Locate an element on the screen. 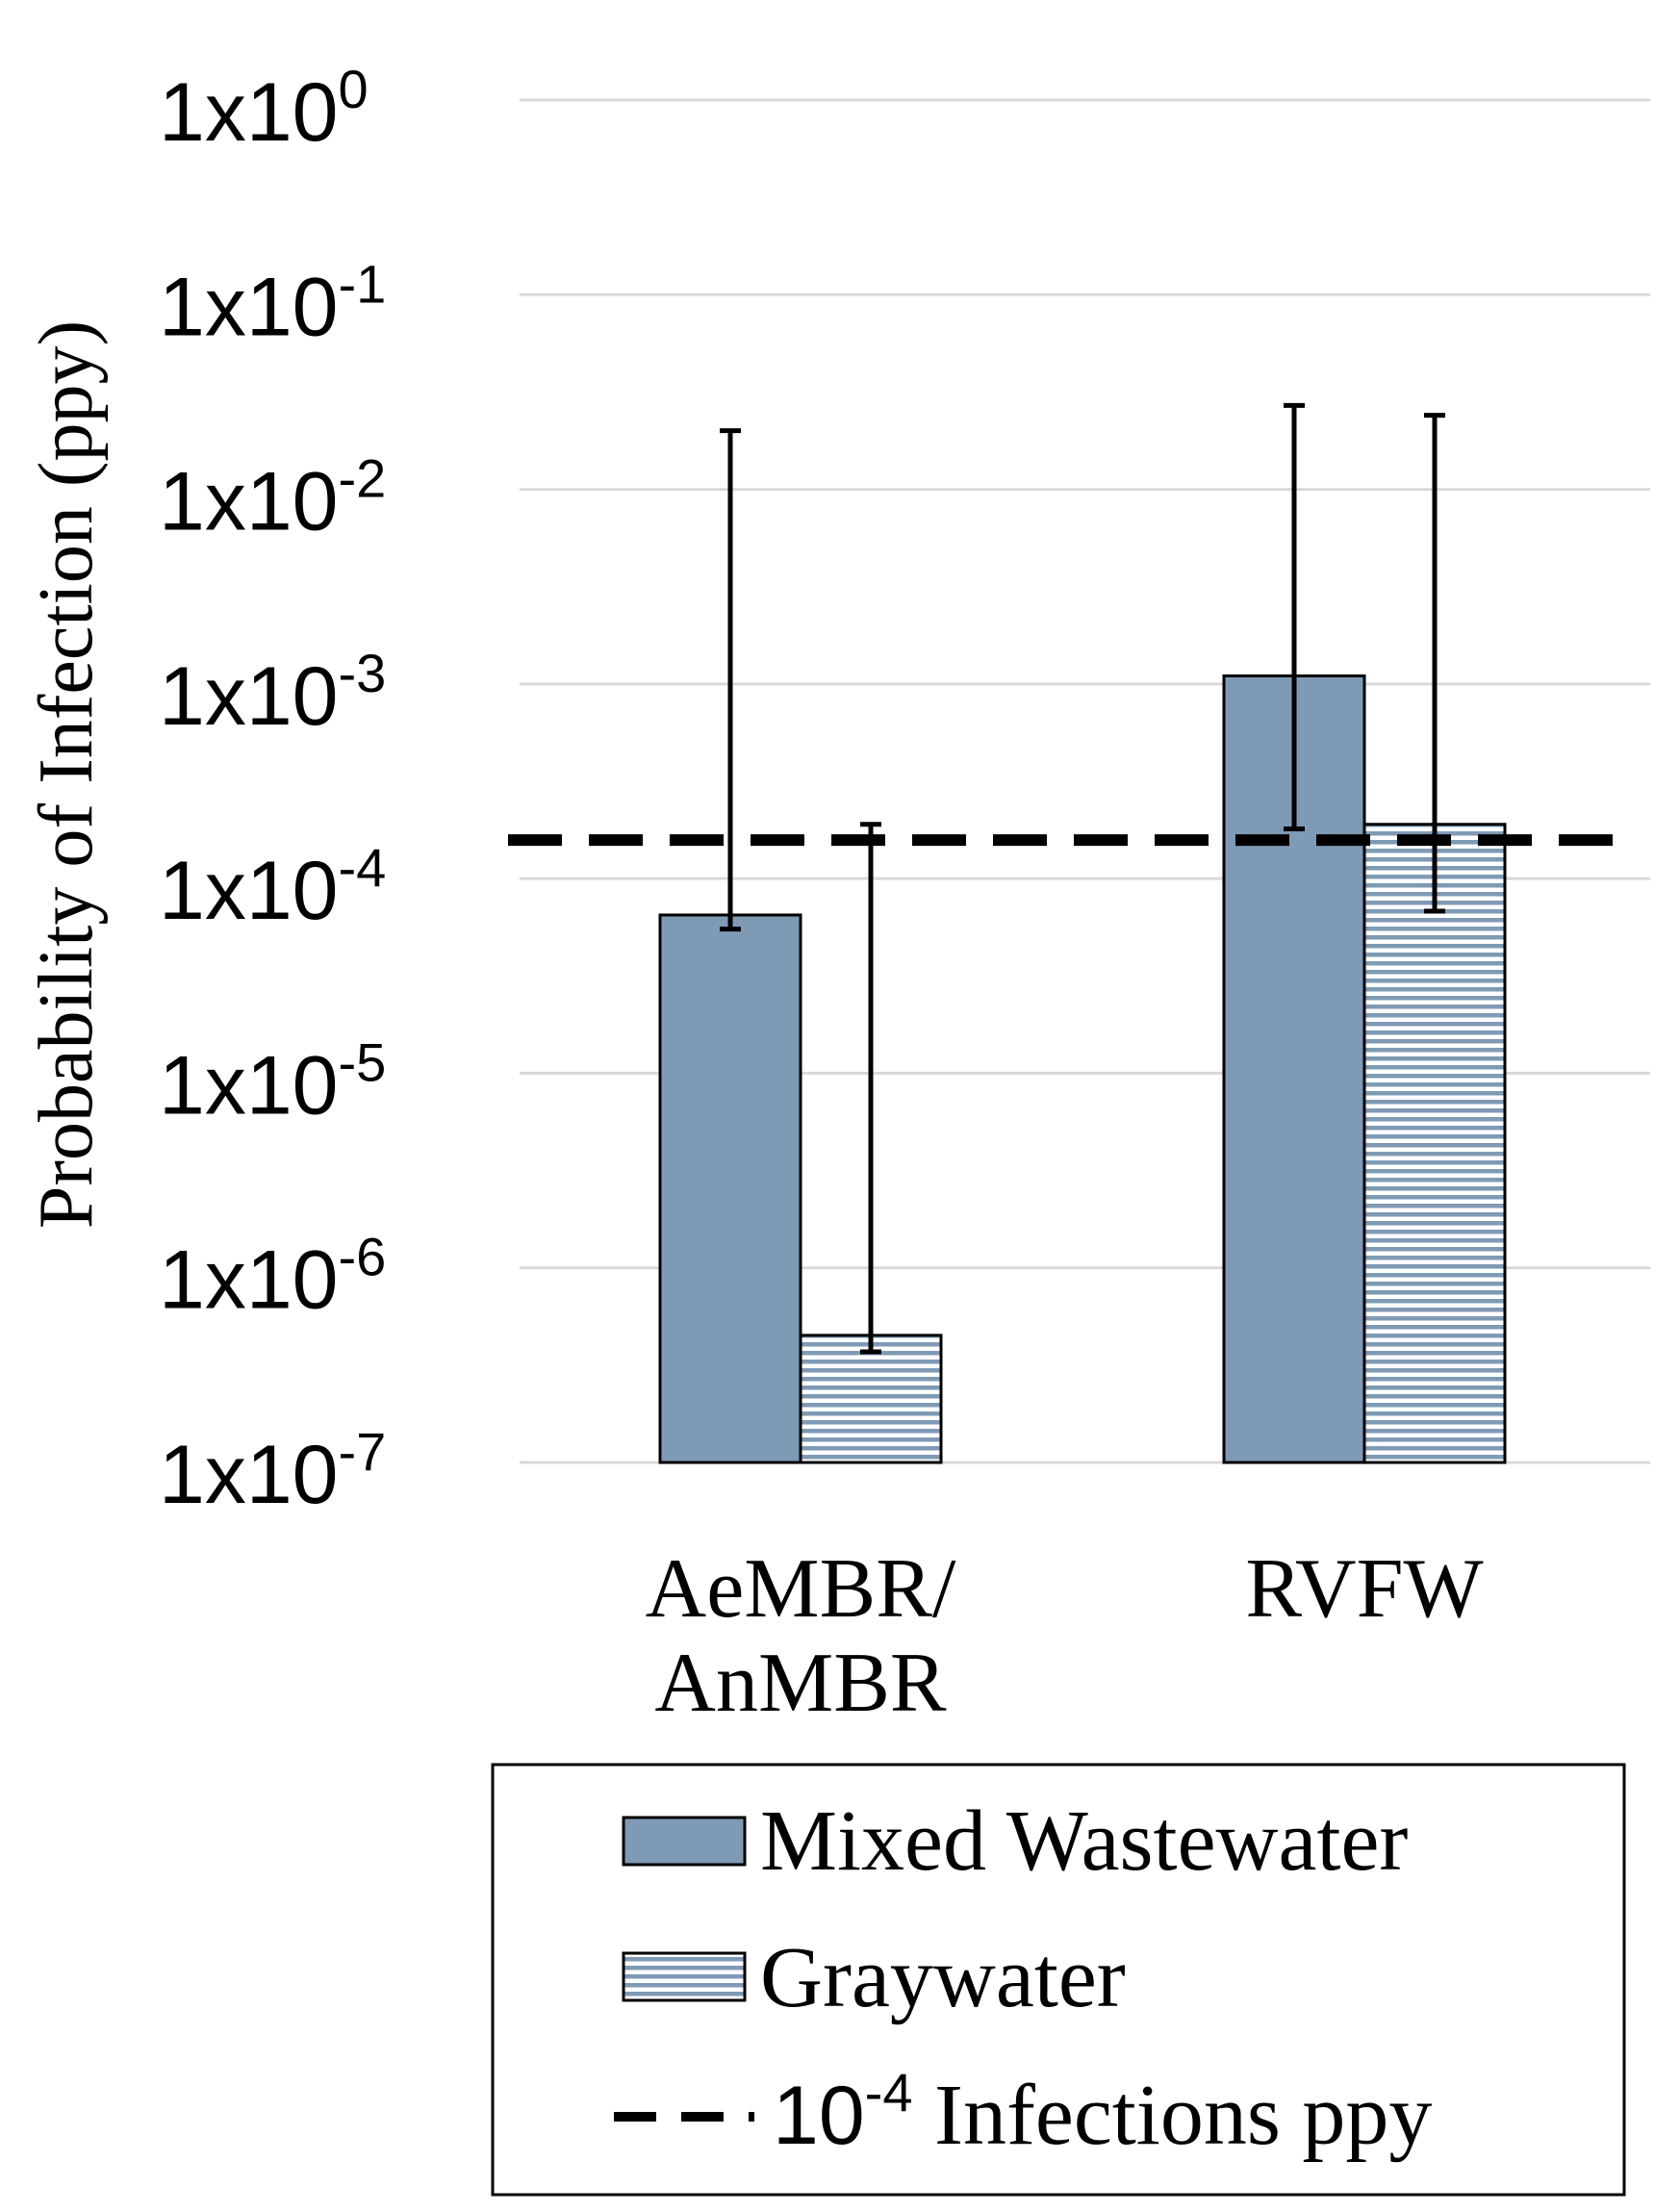 The height and width of the screenshot is (2212, 1680). y-tick-label: 1x10⁻² is located at coordinates (273, 498).